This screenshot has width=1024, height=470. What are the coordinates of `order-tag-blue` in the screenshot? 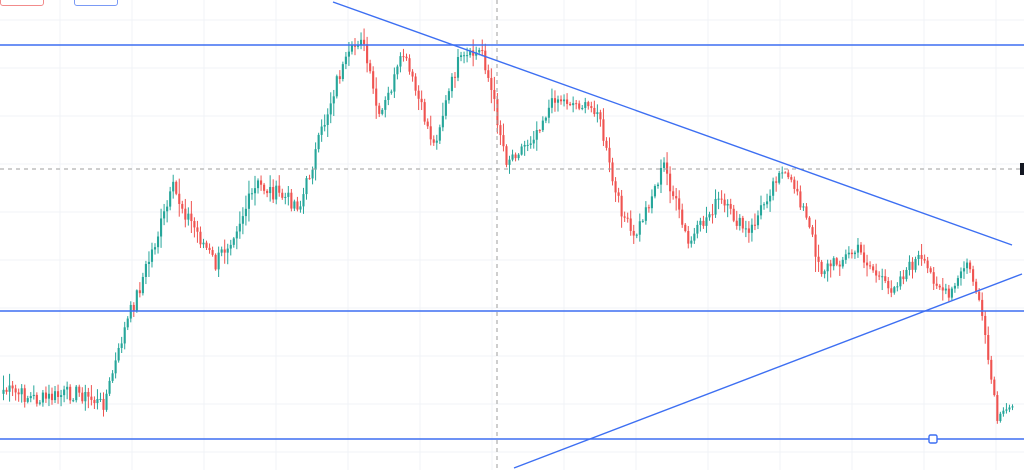 It's located at (96, 3).